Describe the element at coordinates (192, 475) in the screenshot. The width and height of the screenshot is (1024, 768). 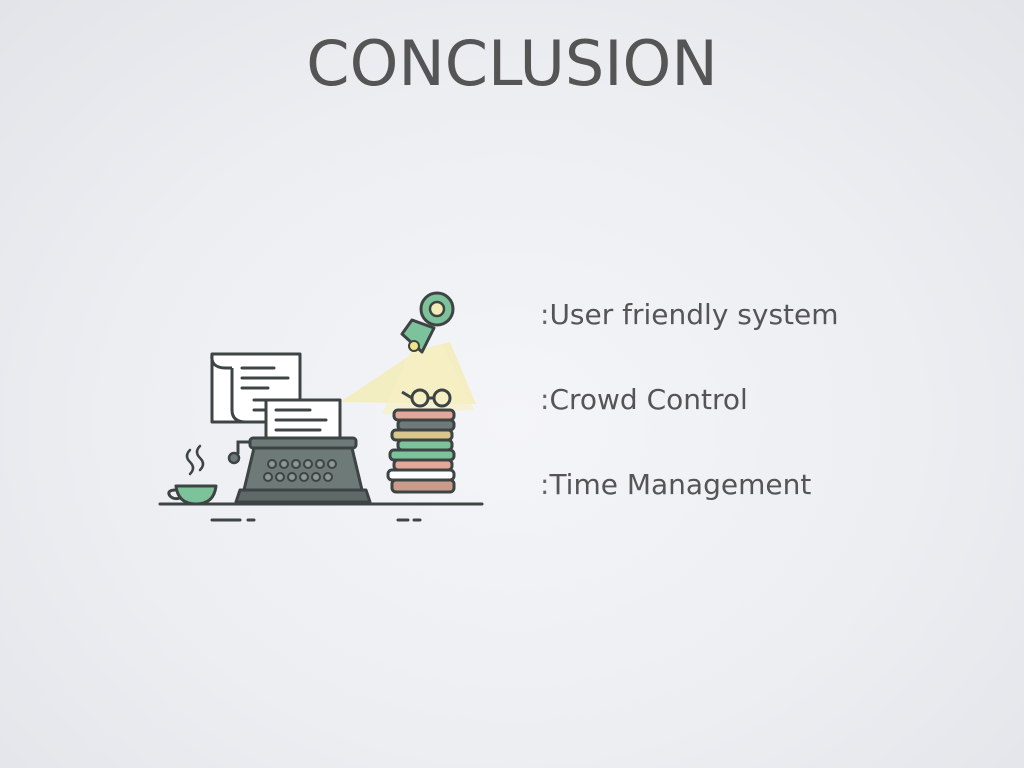
I see `coffee-cup-icon` at that location.